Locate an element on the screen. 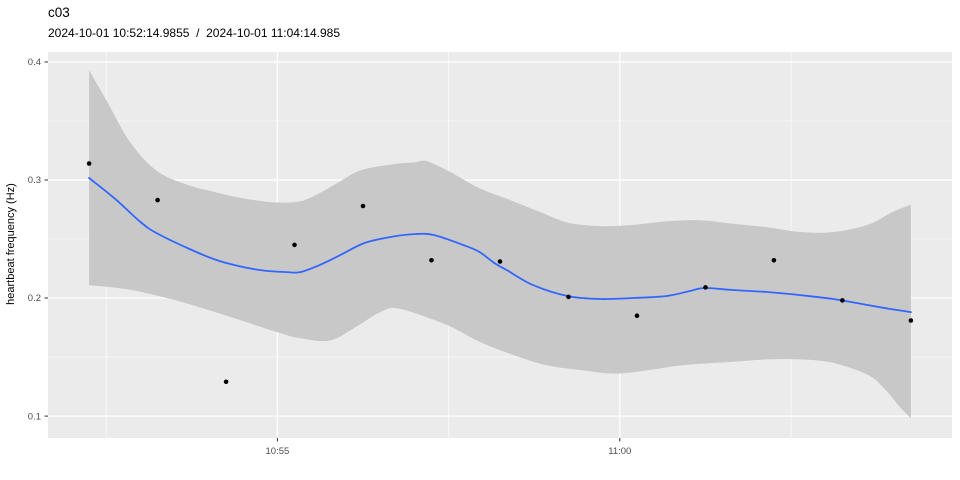  x-axis: 10:55 11:00 is located at coordinates (448, 447).